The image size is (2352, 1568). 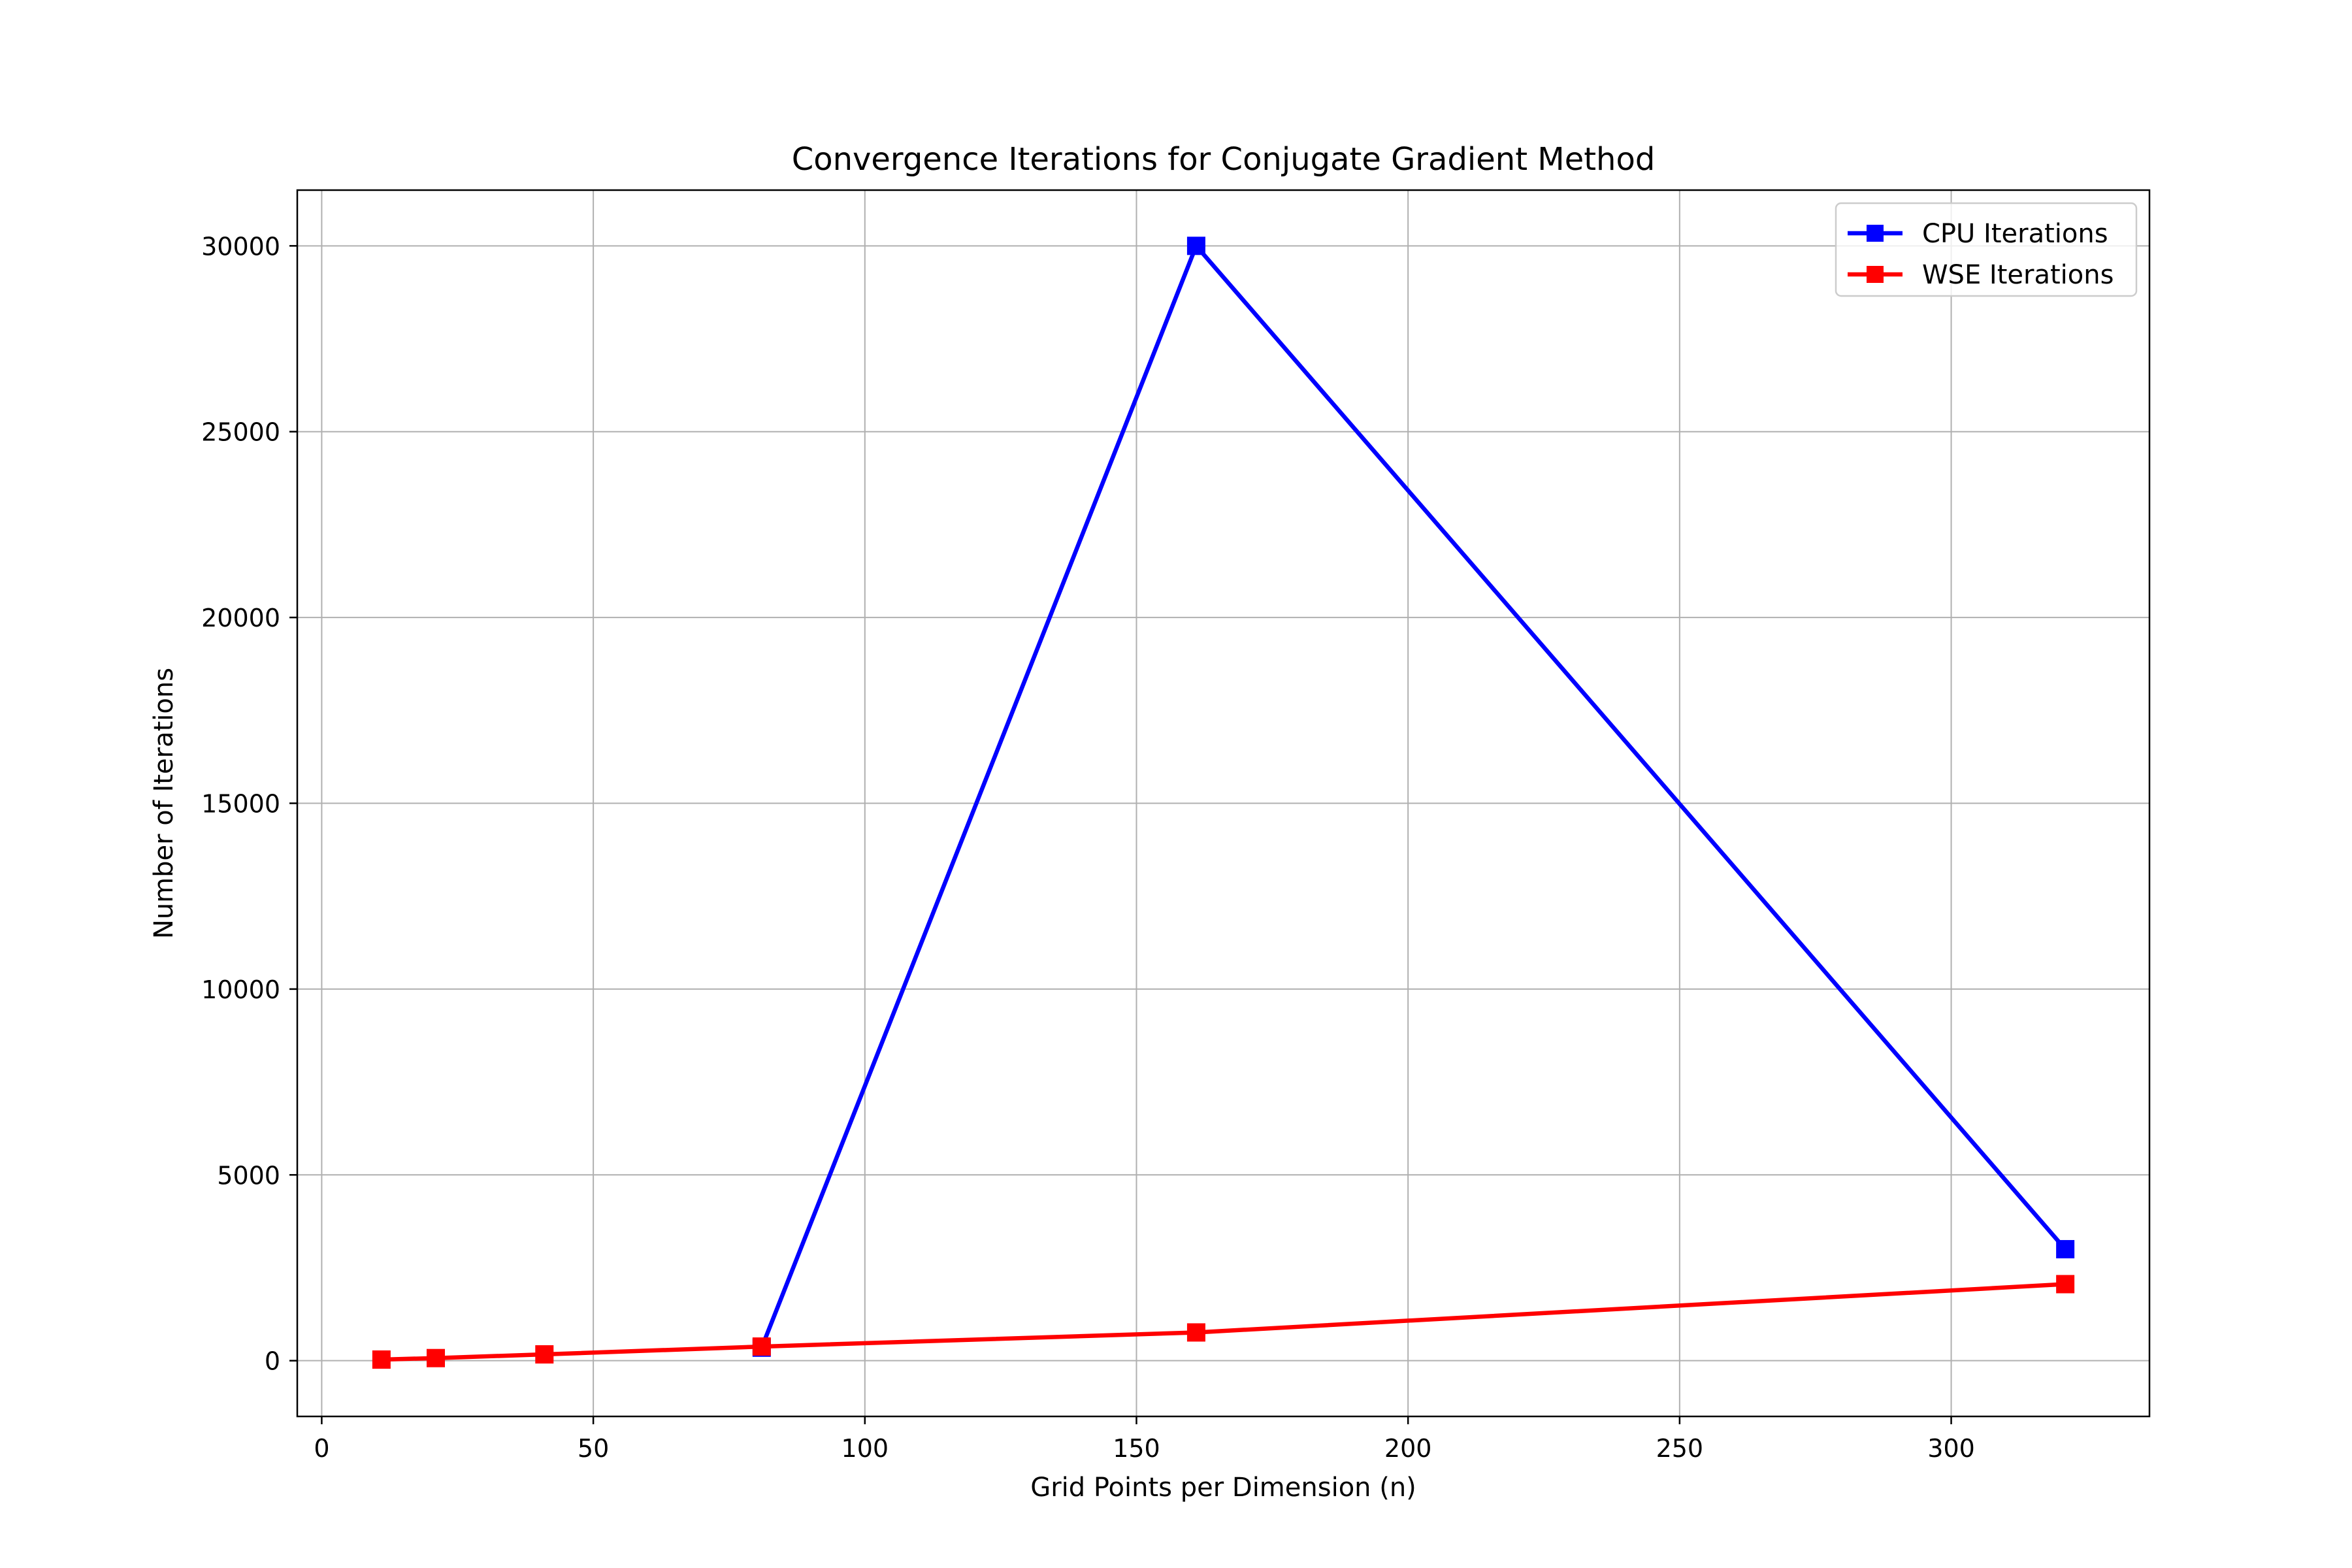 What do you see at coordinates (240, 246) in the screenshot?
I see `y-tick-label: 30000` at bounding box center [240, 246].